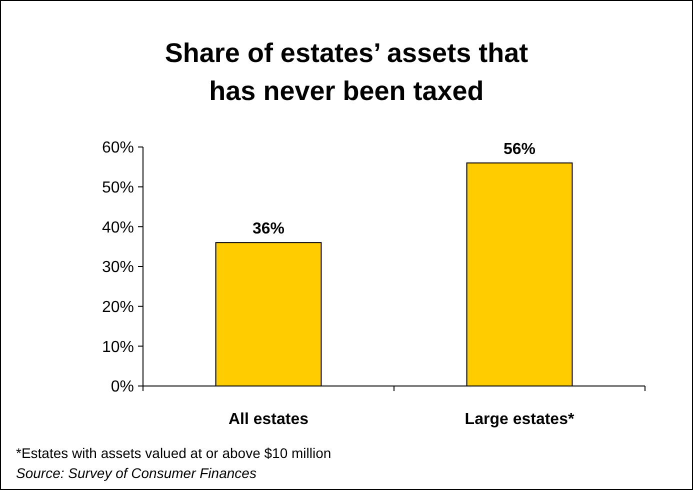  Describe the element at coordinates (136, 473) in the screenshot. I see `source-note: Source: Survey of Consumer Finances` at that location.